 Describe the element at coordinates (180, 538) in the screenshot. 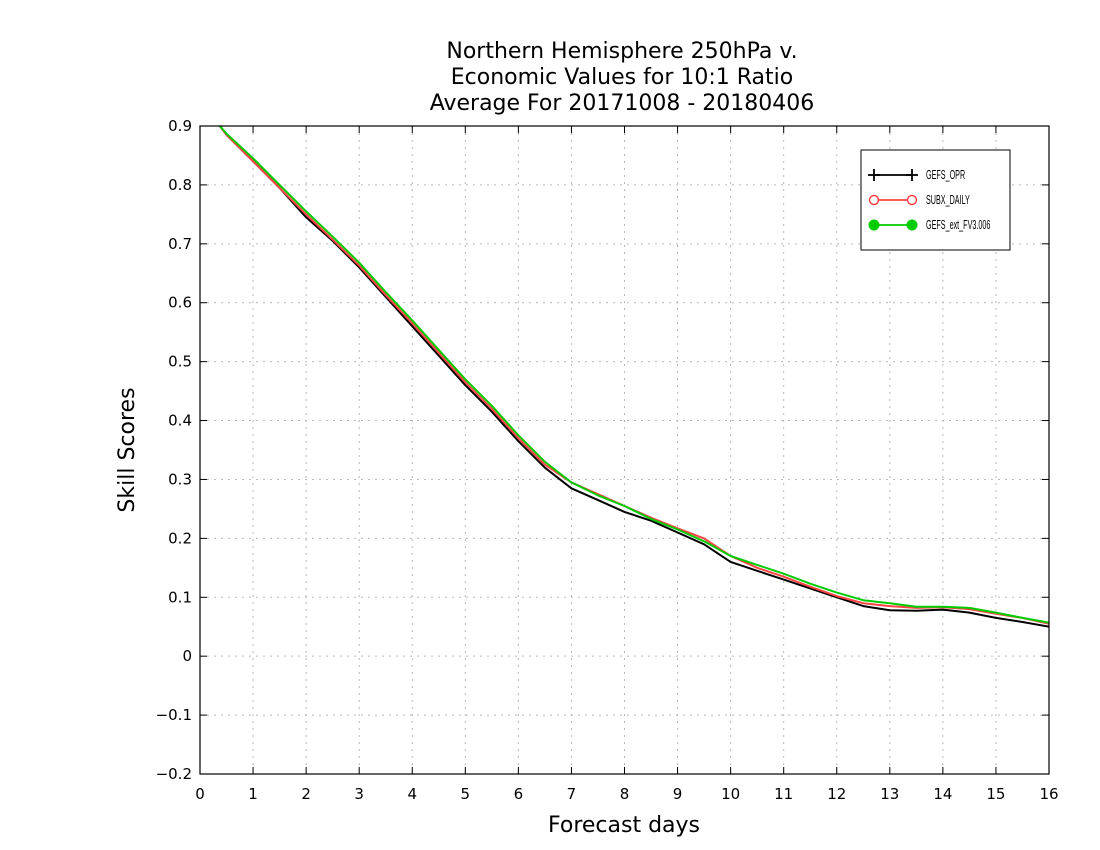

I see `y-tick-label: 0.2` at that location.